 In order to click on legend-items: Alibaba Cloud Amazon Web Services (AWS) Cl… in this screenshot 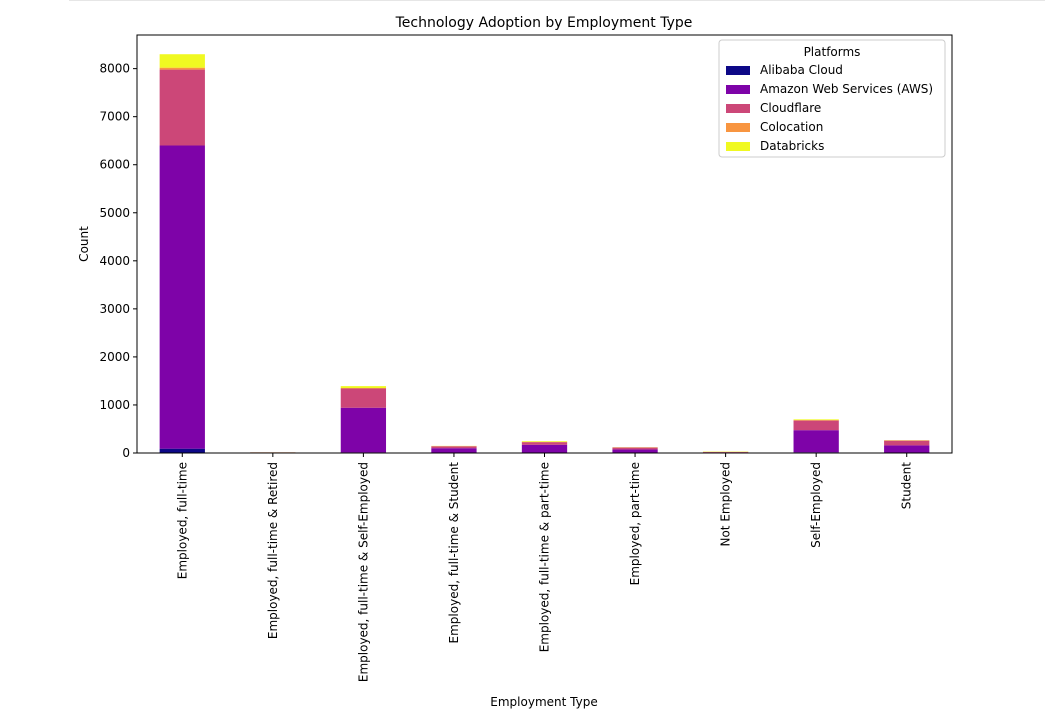, I will do `click(829, 108)`.